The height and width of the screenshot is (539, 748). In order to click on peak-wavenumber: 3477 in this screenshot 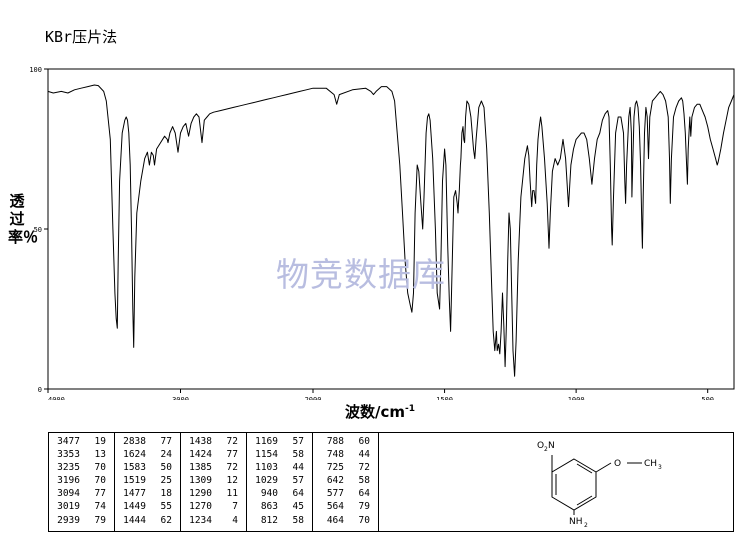, I will do `click(68, 441)`.